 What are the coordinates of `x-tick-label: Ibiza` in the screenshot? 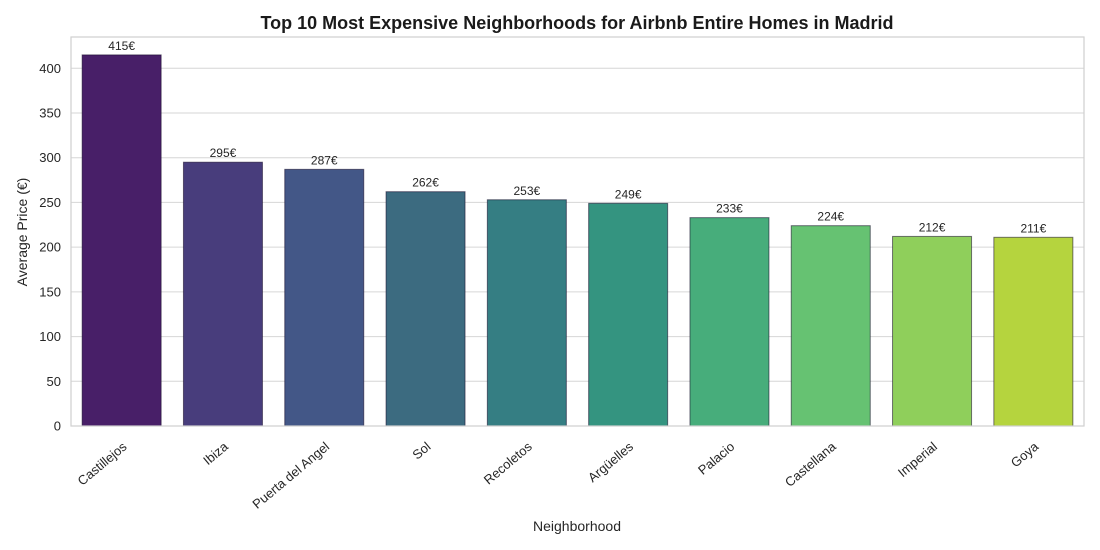 It's located at (215, 453).